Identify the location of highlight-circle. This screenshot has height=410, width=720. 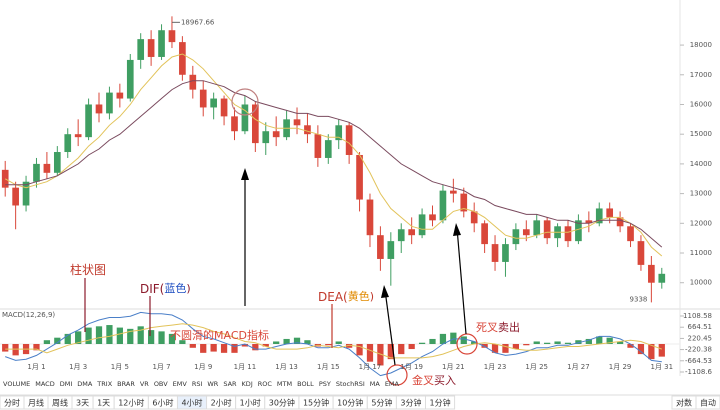
(397, 375).